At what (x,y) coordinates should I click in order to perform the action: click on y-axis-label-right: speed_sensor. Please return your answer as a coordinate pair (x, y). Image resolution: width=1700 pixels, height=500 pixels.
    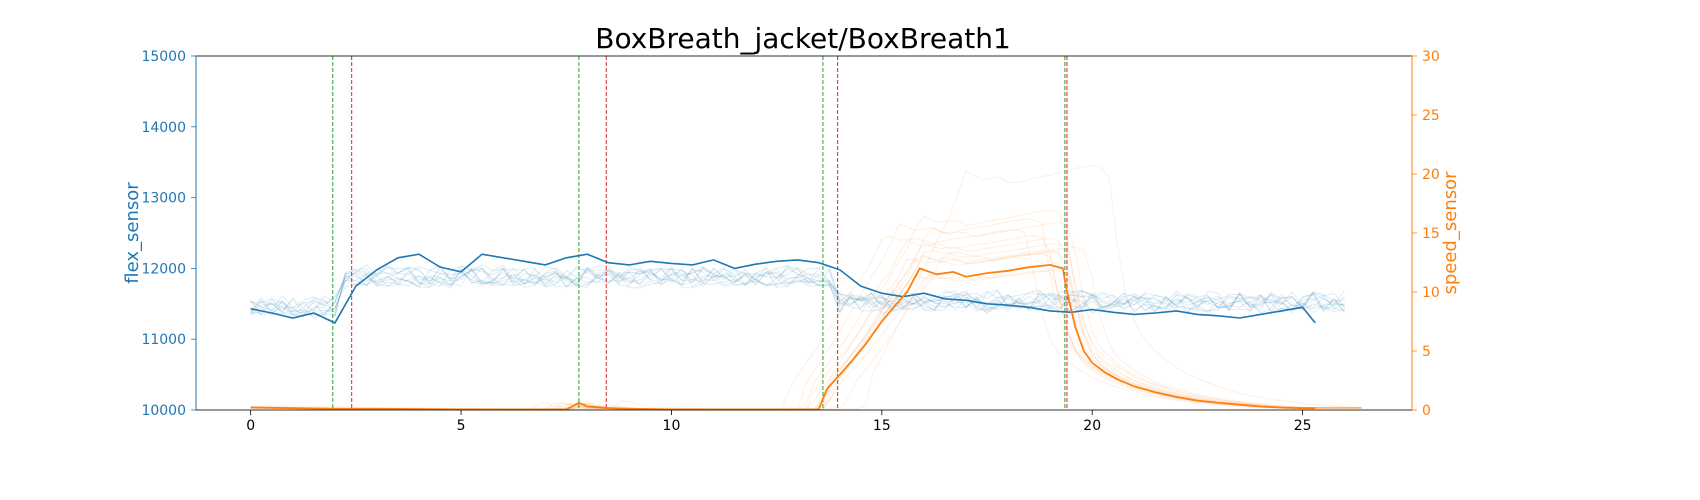
    Looking at the image, I should click on (1450, 233).